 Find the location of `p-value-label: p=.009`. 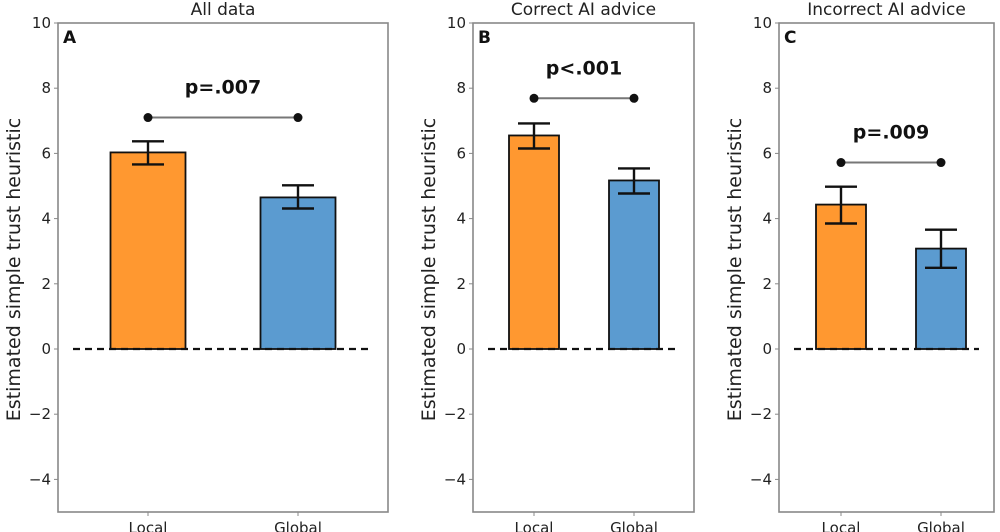

p-value-label: p=.009 is located at coordinates (891, 133).